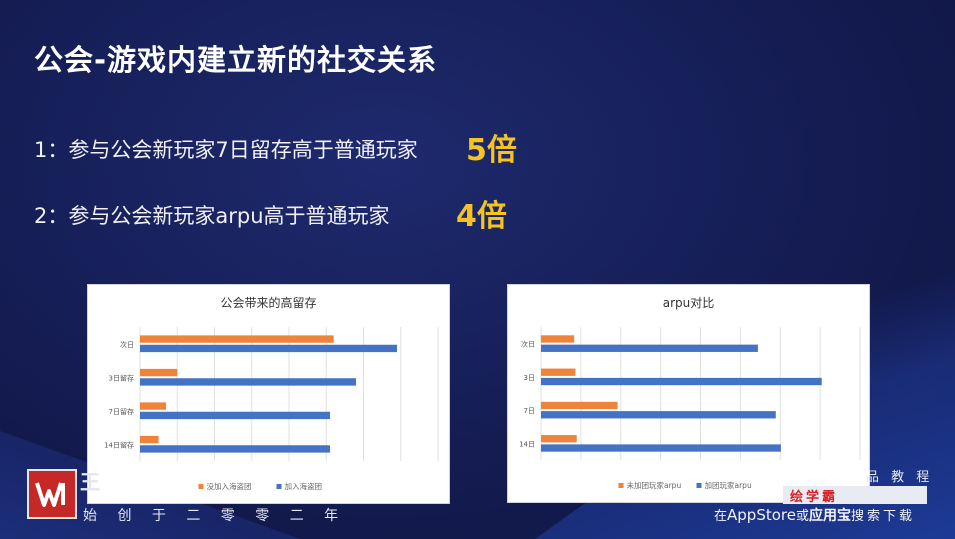 The image size is (955, 539). What do you see at coordinates (529, 378) in the screenshot?
I see `category-label: 3日` at bounding box center [529, 378].